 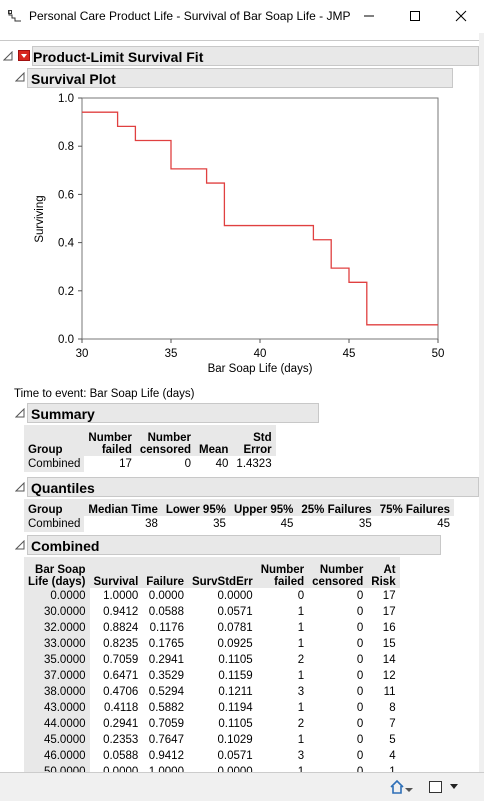 What do you see at coordinates (66, 99) in the screenshot?
I see `y-tick-label: 1.0` at bounding box center [66, 99].